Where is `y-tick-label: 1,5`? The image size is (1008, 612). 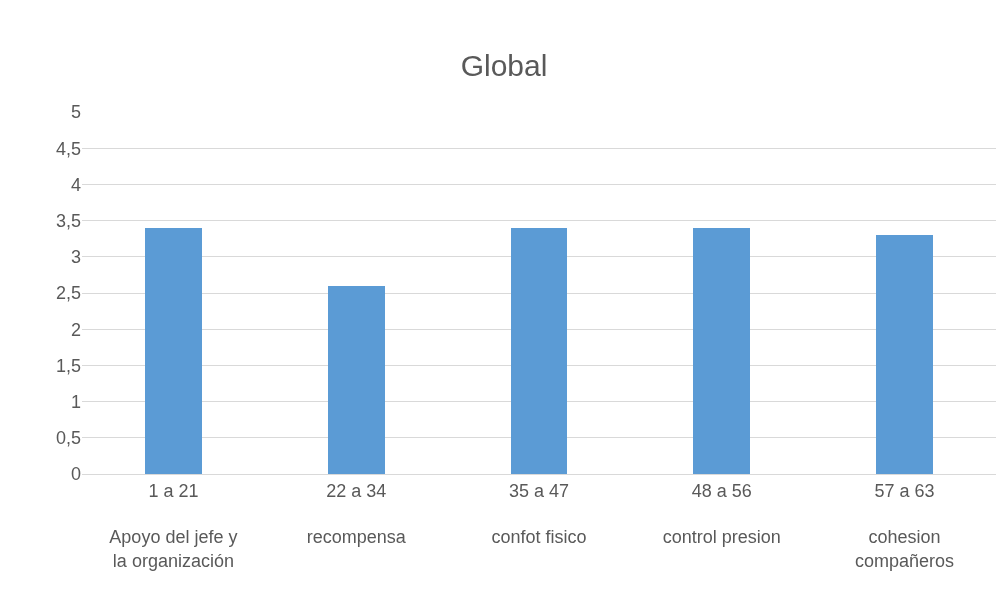 y-tick-label: 1,5 is located at coordinates (68, 365).